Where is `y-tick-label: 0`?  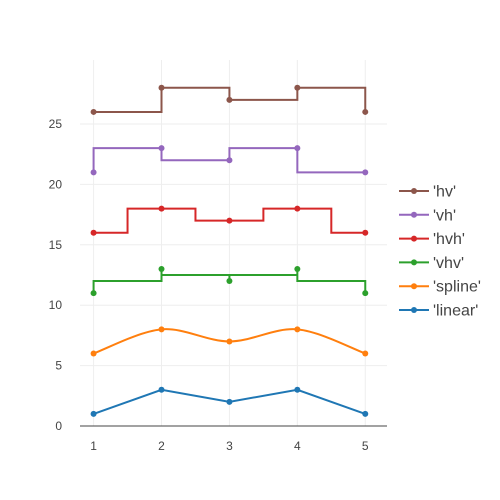 y-tick-label: 0 is located at coordinates (58, 426).